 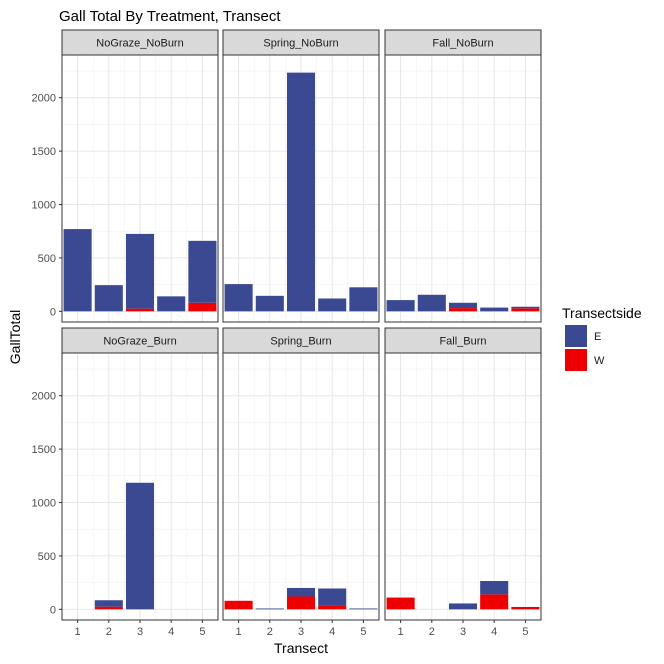 I want to click on legend-label-E: E, so click(x=597, y=337).